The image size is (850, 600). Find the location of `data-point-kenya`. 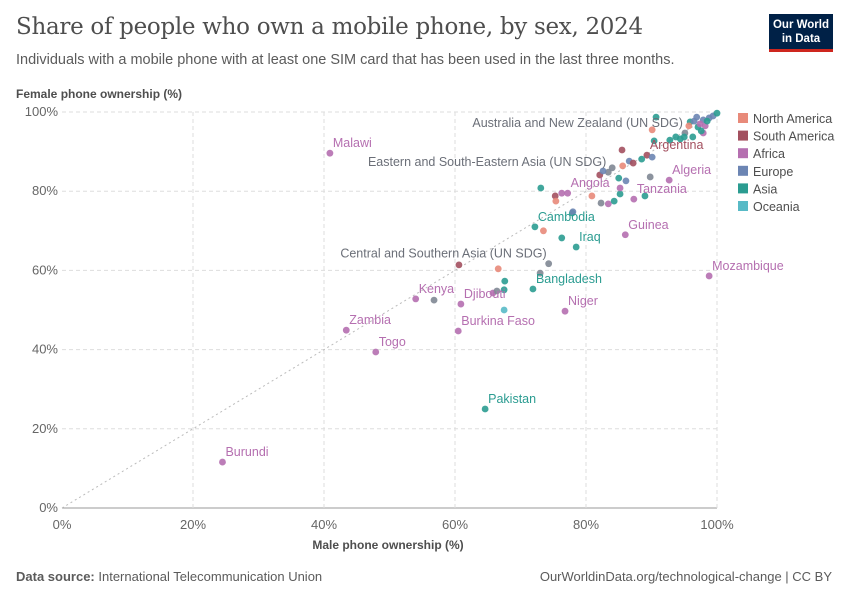

data-point-kenya is located at coordinates (416, 299).